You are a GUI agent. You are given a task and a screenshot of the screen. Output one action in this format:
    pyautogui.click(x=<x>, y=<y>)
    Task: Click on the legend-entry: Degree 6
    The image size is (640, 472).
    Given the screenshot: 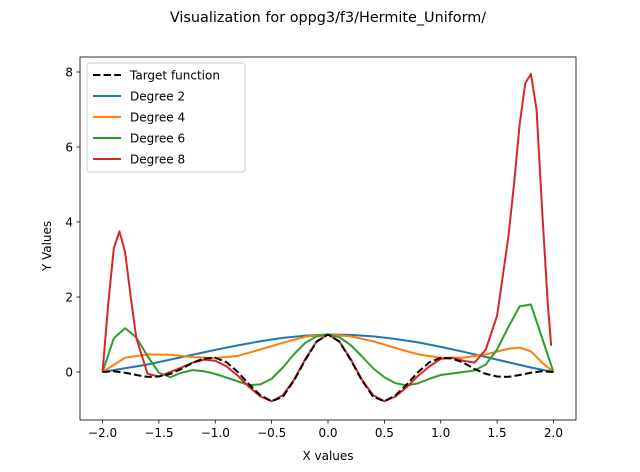 What is the action you would take?
    pyautogui.click(x=157, y=138)
    